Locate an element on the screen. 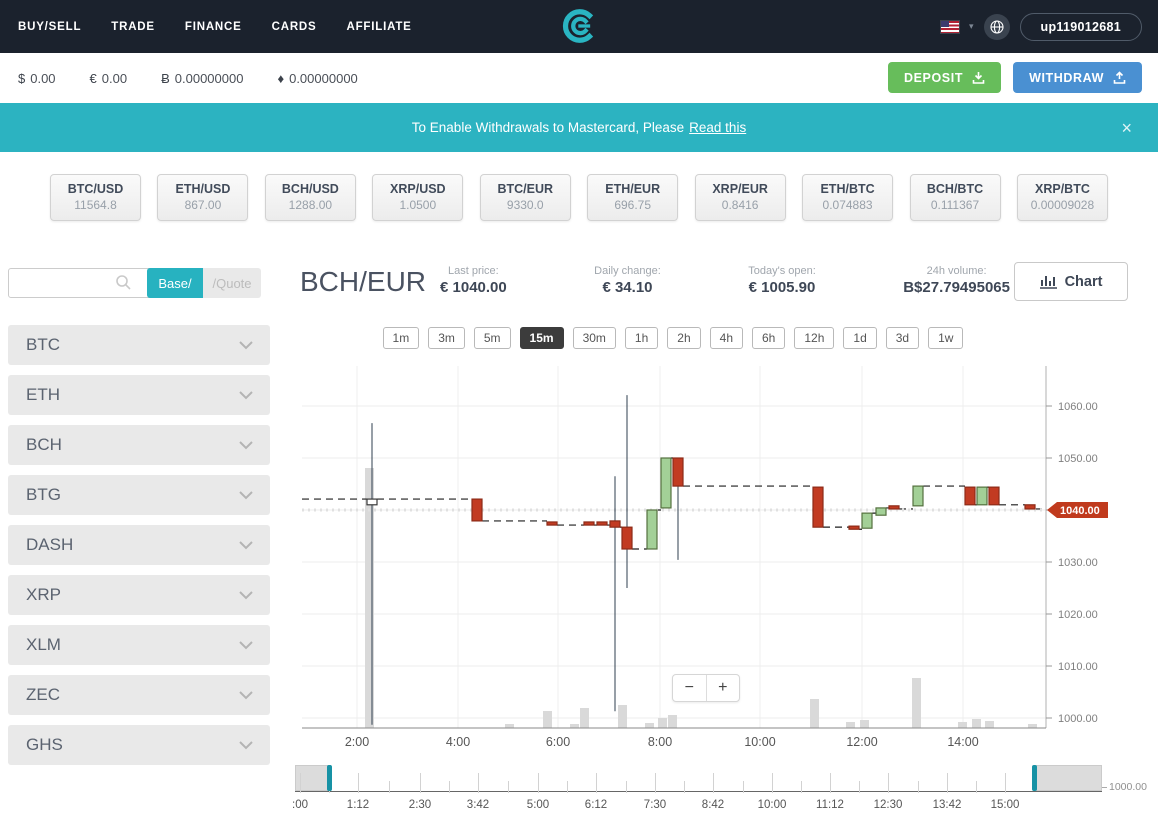 Image resolution: width=1158 pixels, height=823 pixels. pair-tile: XRP/EUR 0.8416 is located at coordinates (740, 197).